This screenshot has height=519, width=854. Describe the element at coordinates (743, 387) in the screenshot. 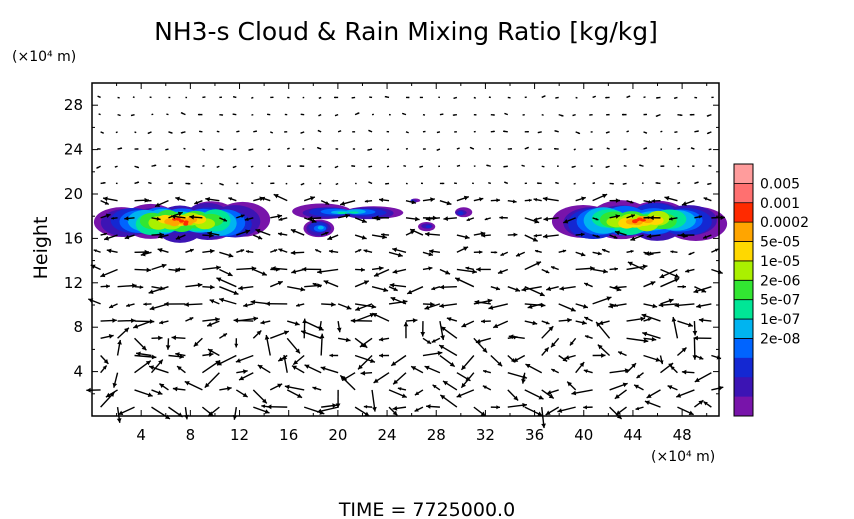

I see `colorbar-swatch` at that location.